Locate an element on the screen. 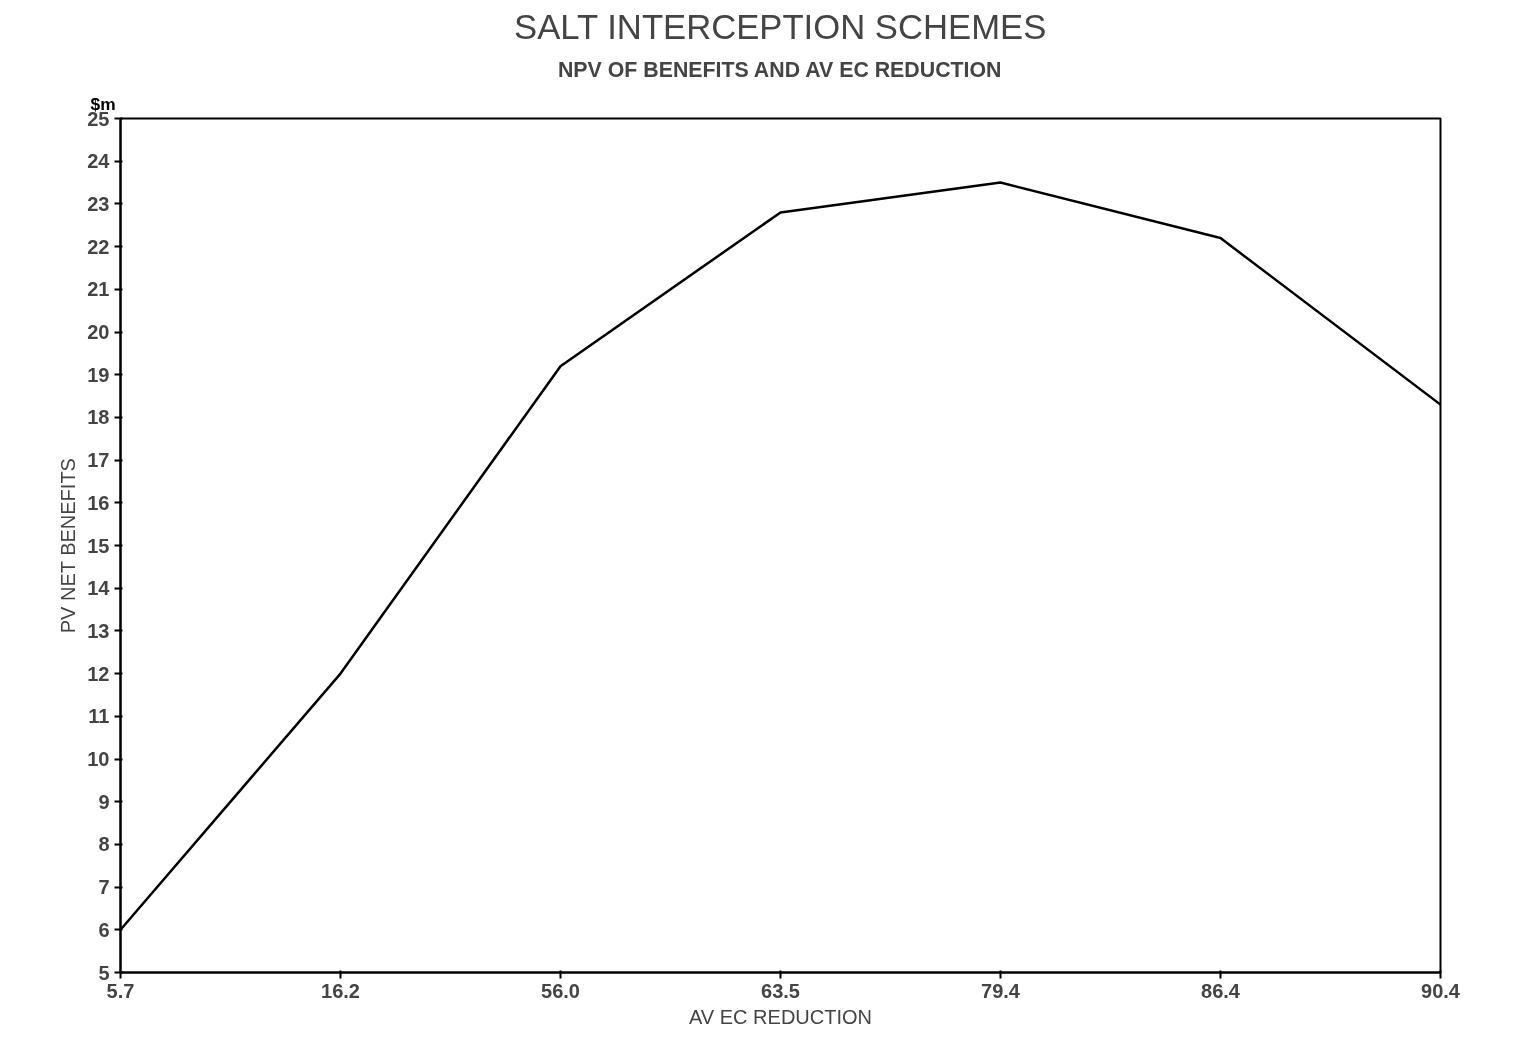 This screenshot has width=1530, height=1060. y-tick-label: 20 is located at coordinates (98, 332).